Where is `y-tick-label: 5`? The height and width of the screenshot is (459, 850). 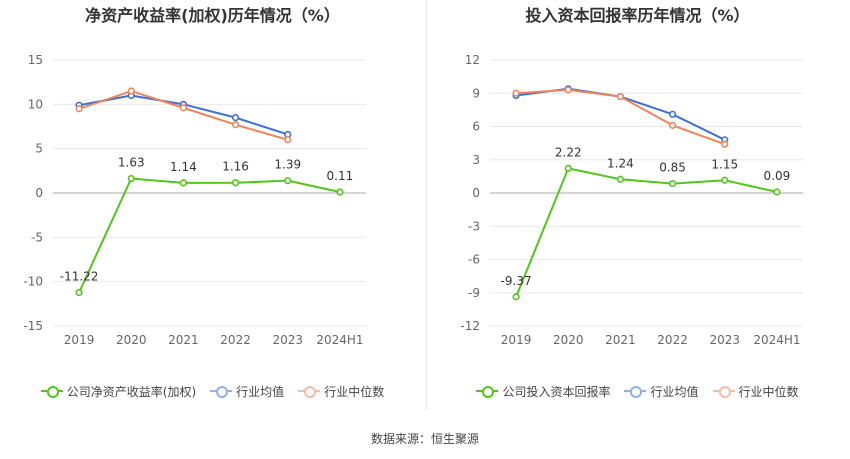 y-tick-label: 5 is located at coordinates (39, 149).